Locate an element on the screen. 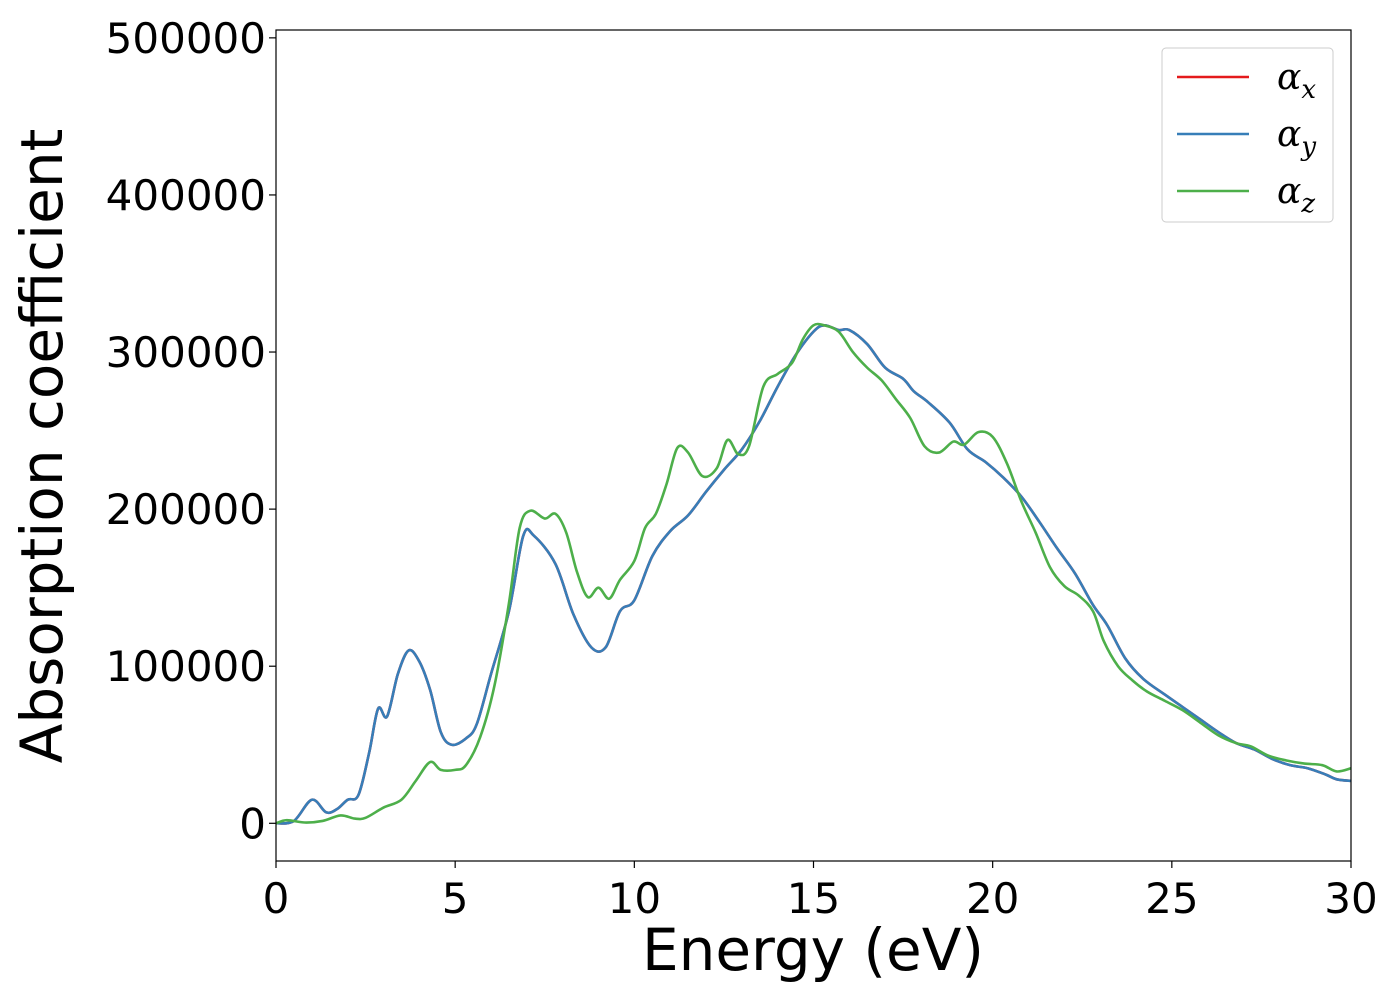  x-axis-ticks: 0 5 10 15 20 25 30 is located at coordinates (820, 892).